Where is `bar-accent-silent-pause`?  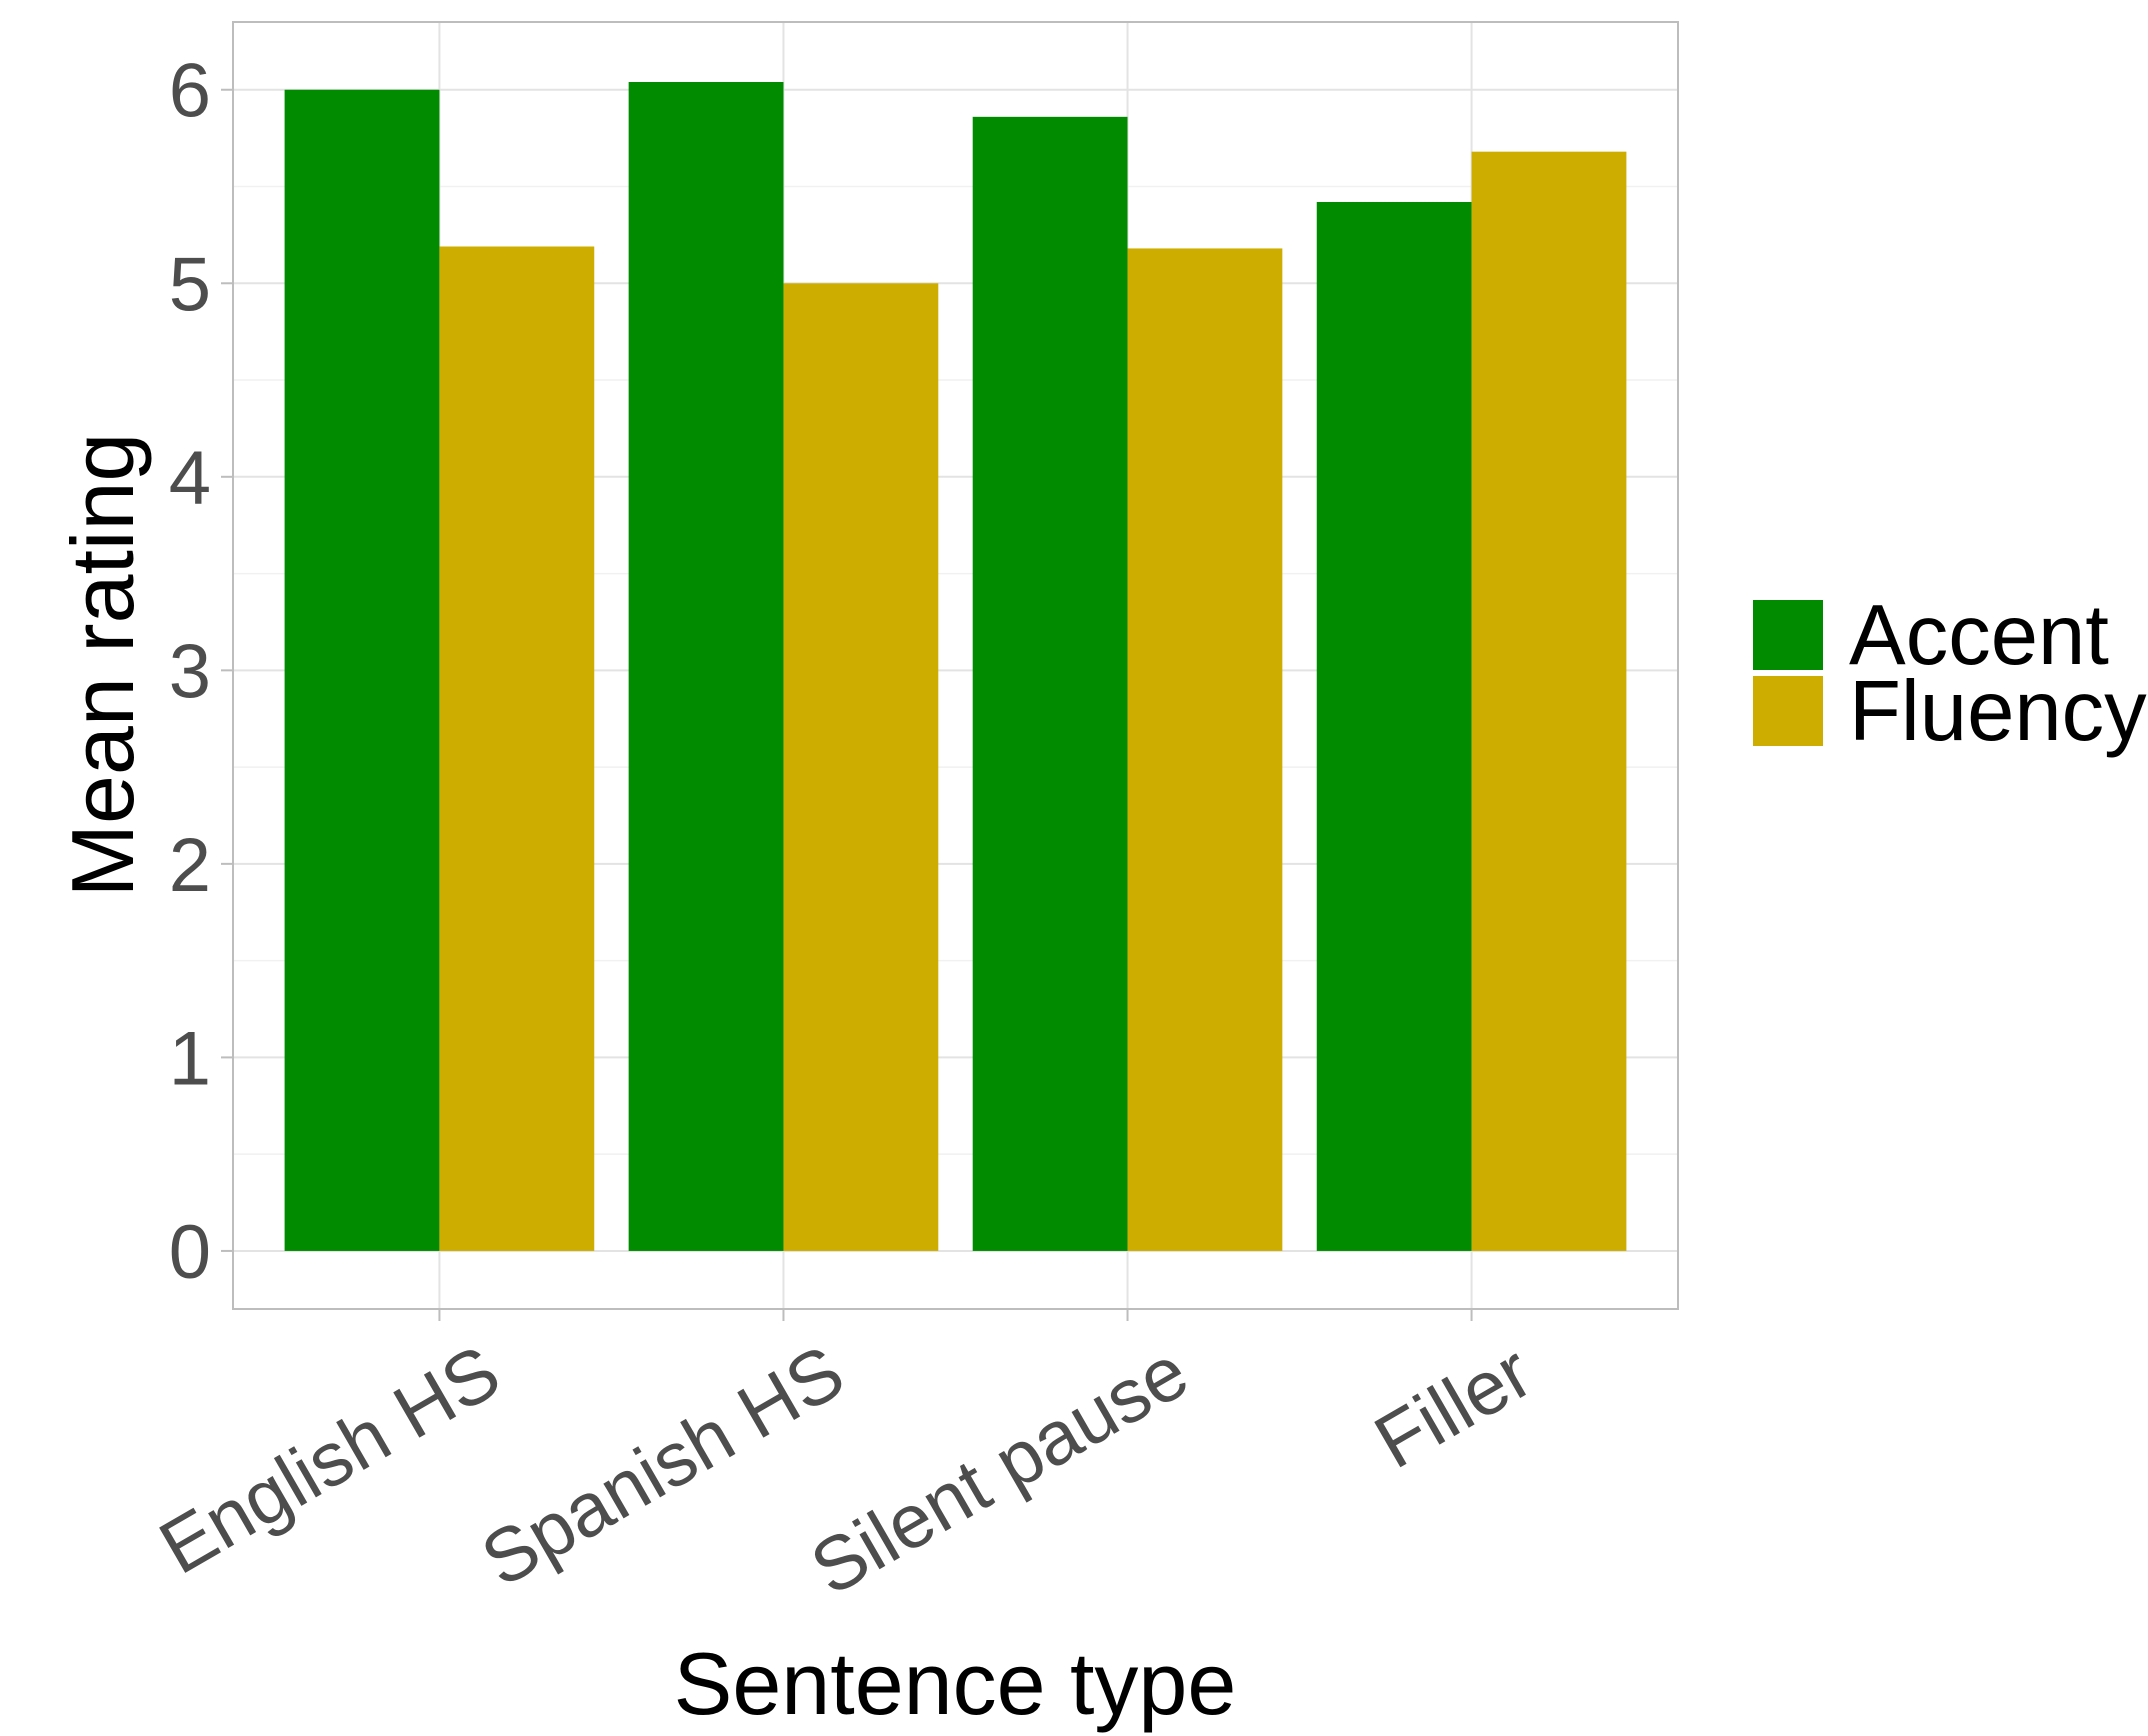 bar-accent-silent-pause is located at coordinates (1050, 683).